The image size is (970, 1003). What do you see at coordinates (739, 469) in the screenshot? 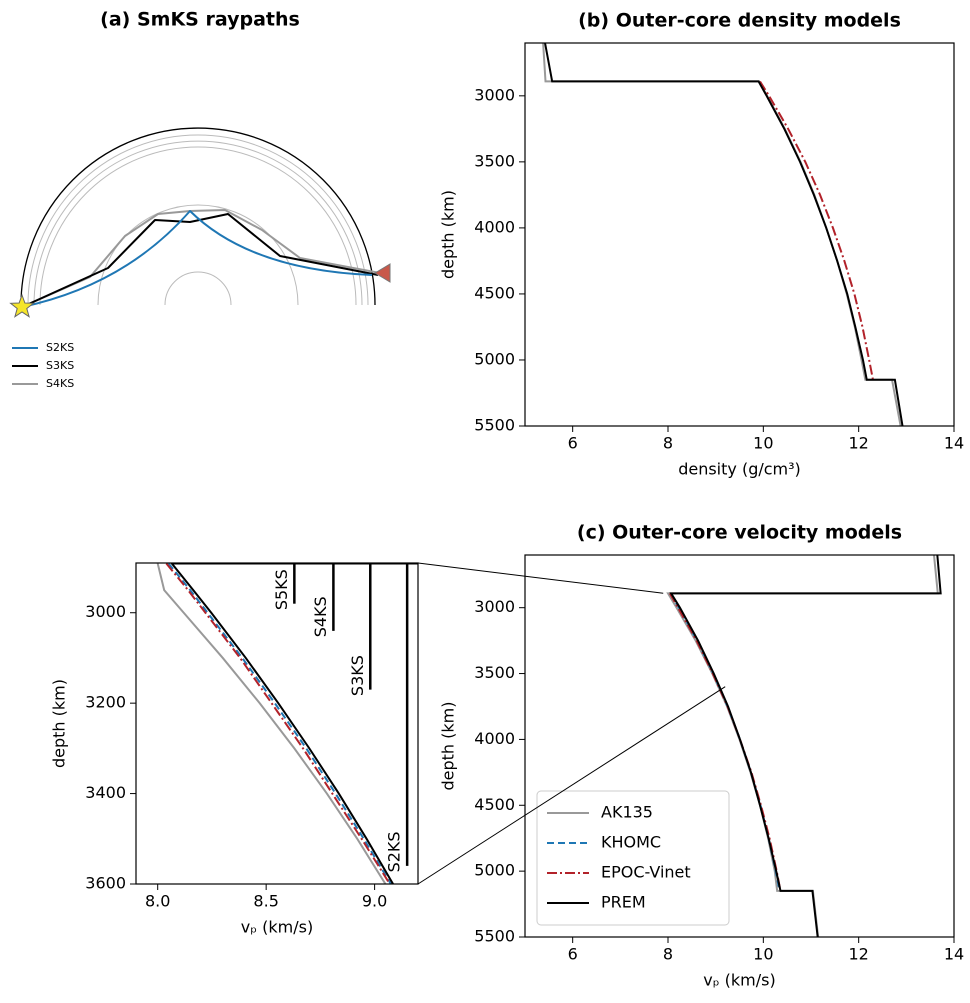
I see `x-axis-label: density (g/cm³)` at bounding box center [739, 469].